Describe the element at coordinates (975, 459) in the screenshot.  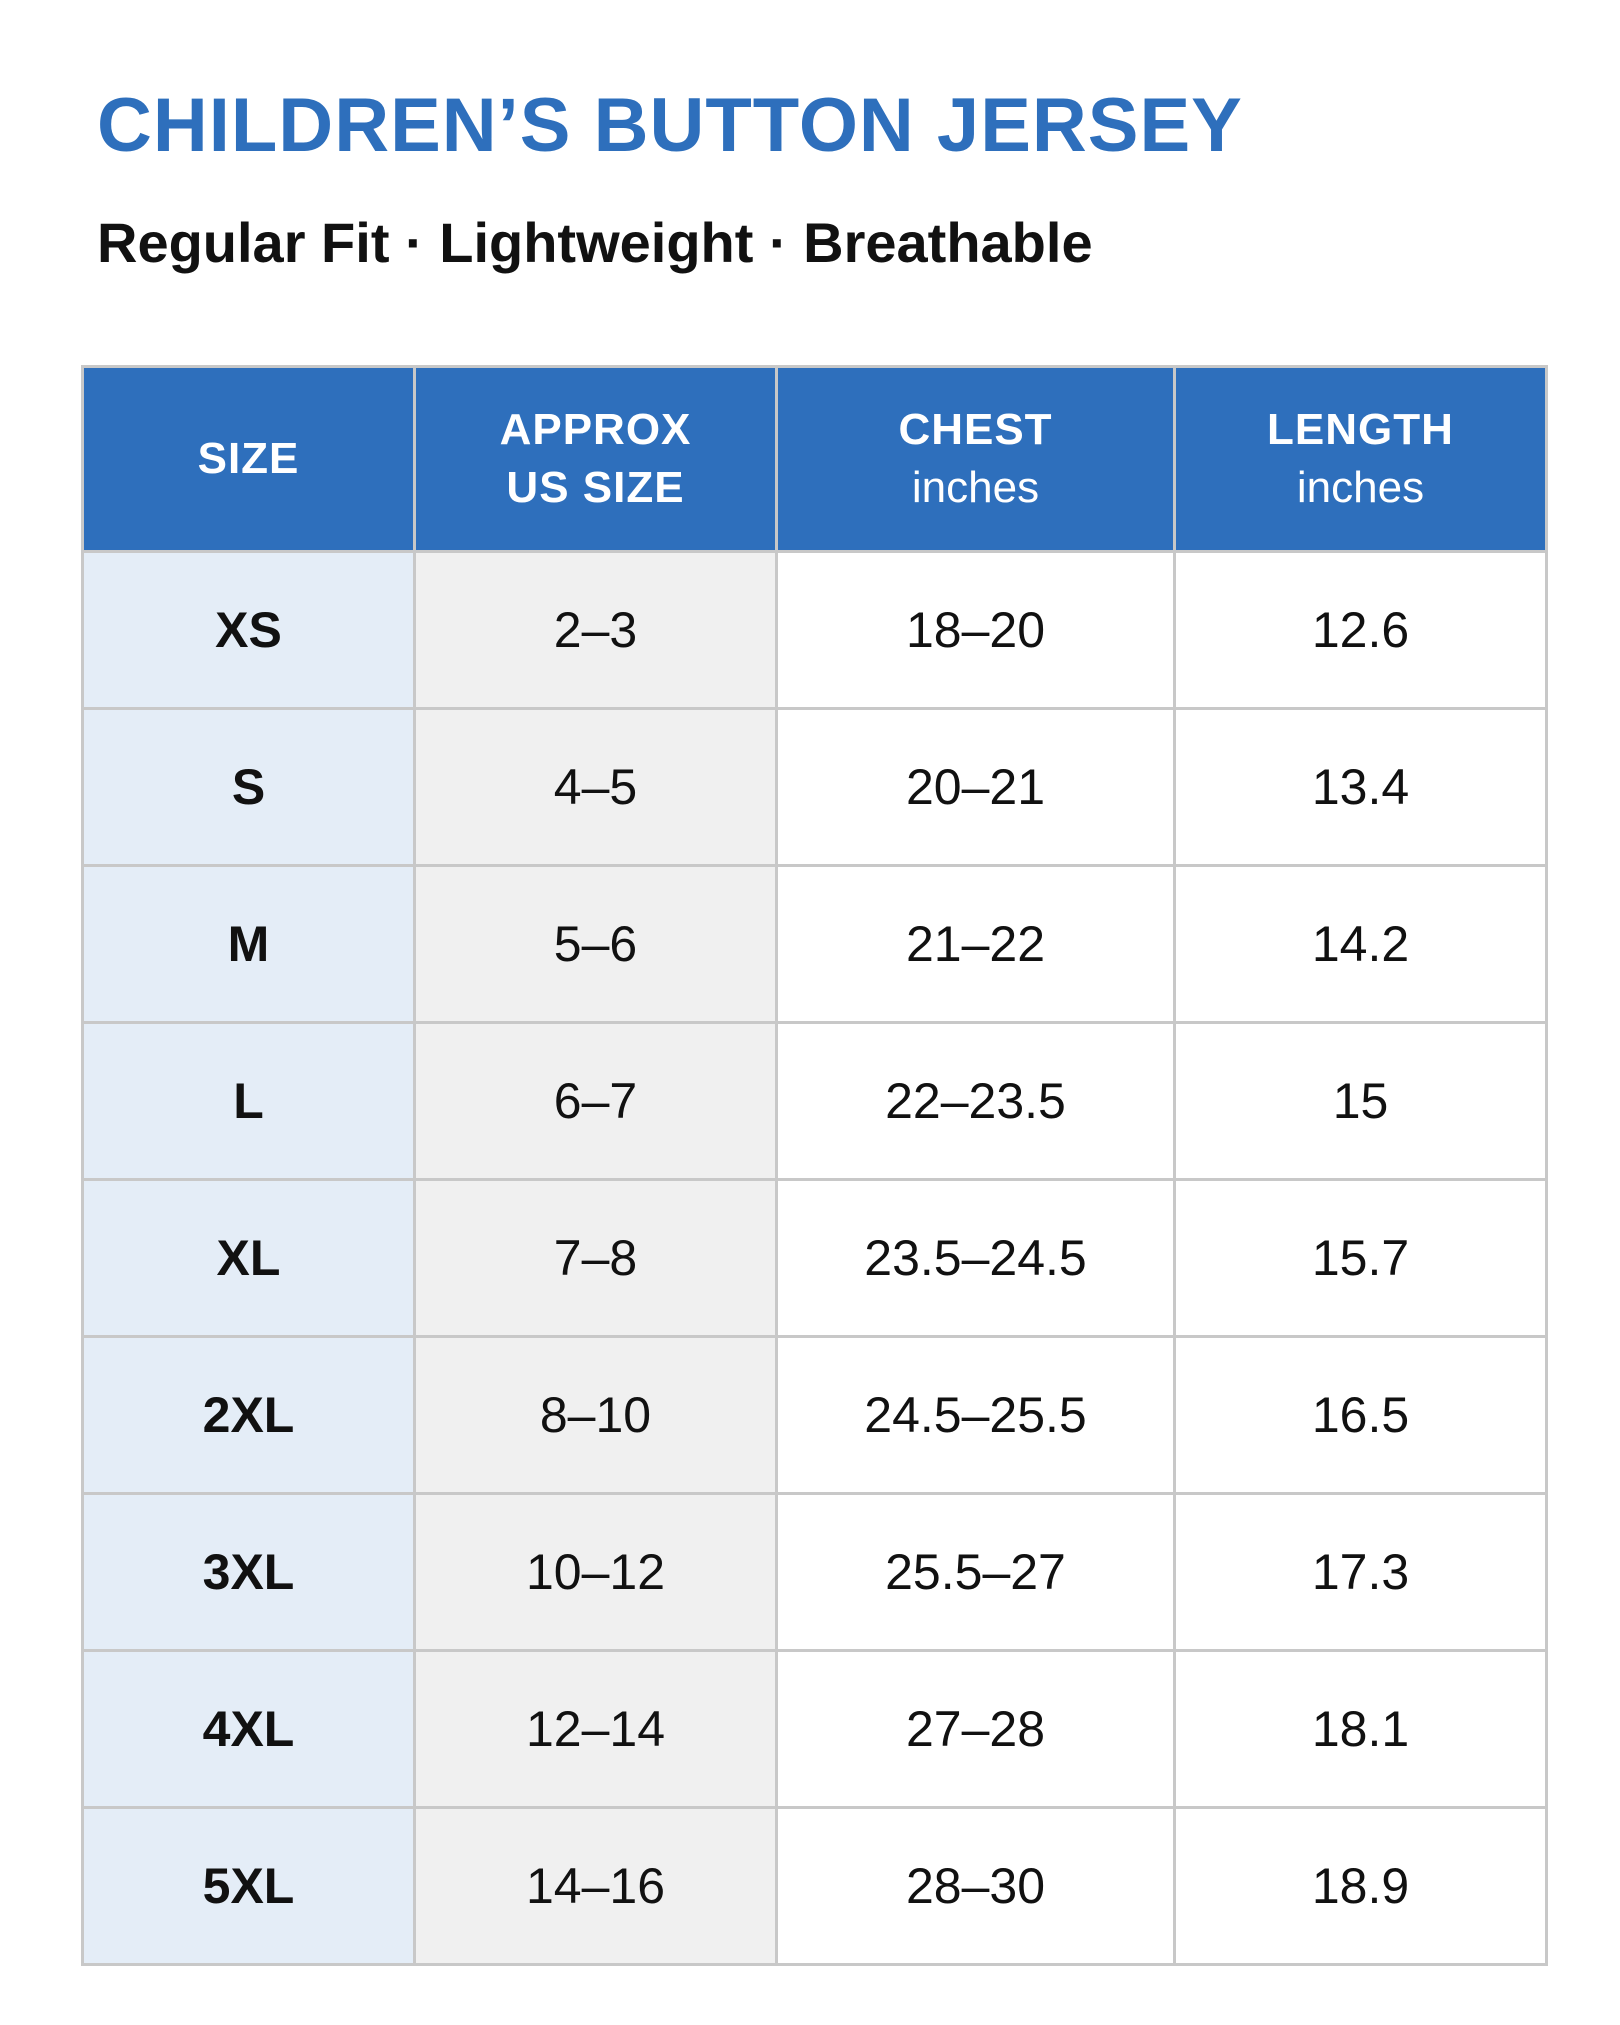
I see `header-chest: CHEST inches` at that location.